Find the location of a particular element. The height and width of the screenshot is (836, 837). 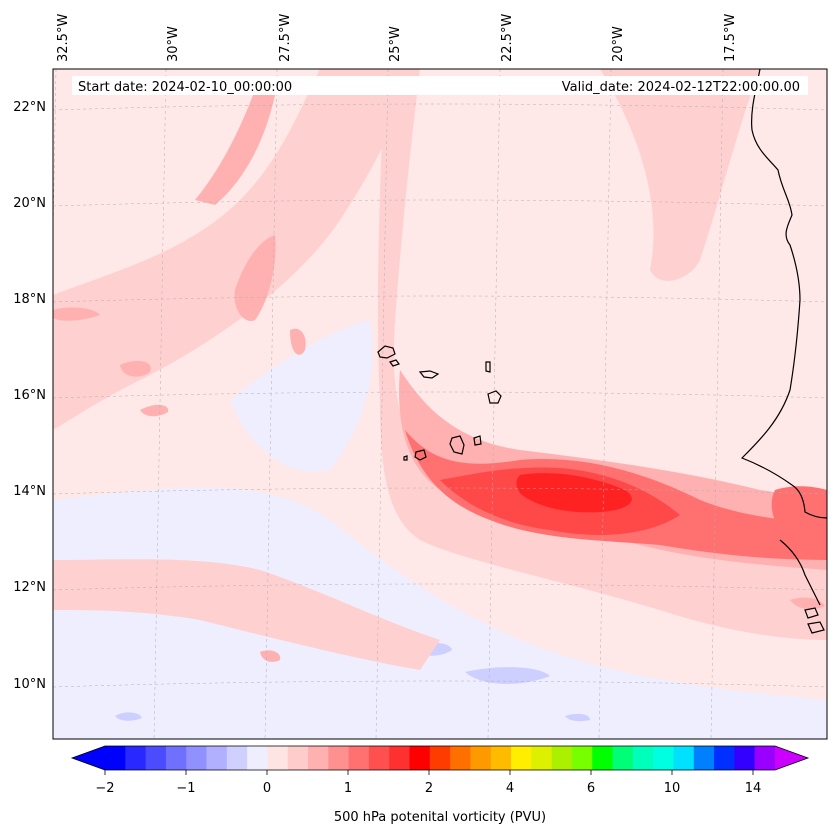

lat-label: 18°N is located at coordinates (29, 299).